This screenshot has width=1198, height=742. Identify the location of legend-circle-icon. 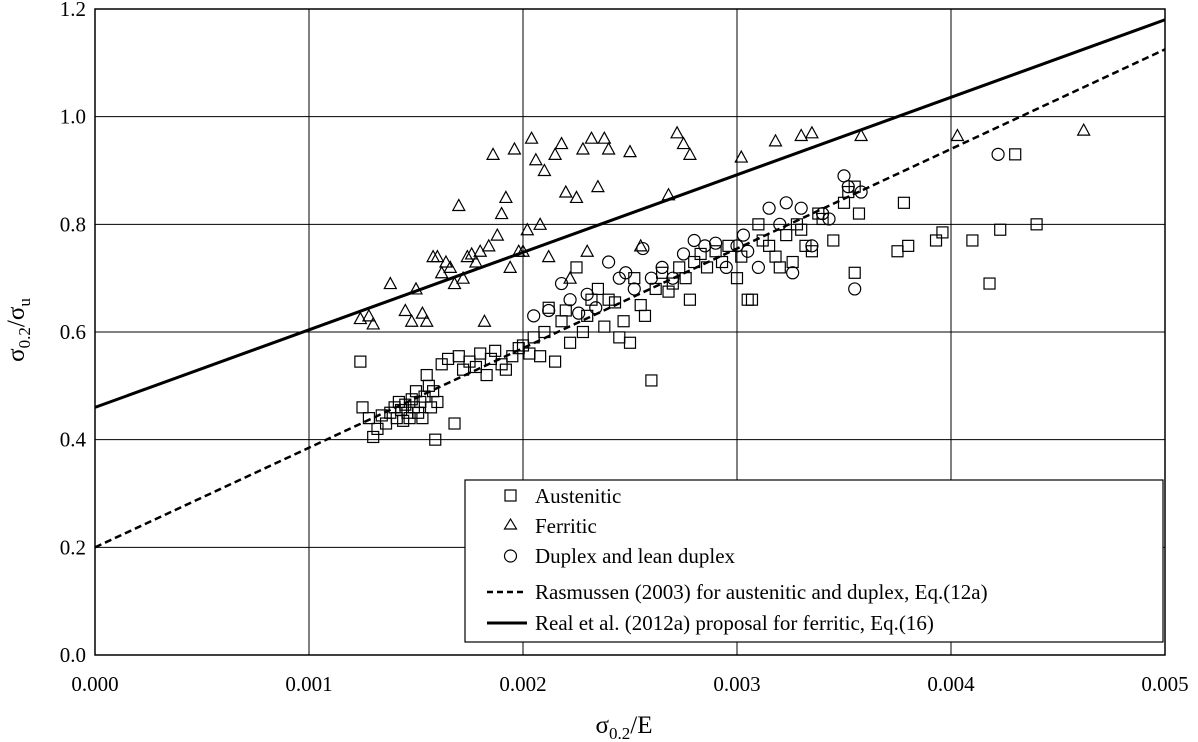
(510, 556).